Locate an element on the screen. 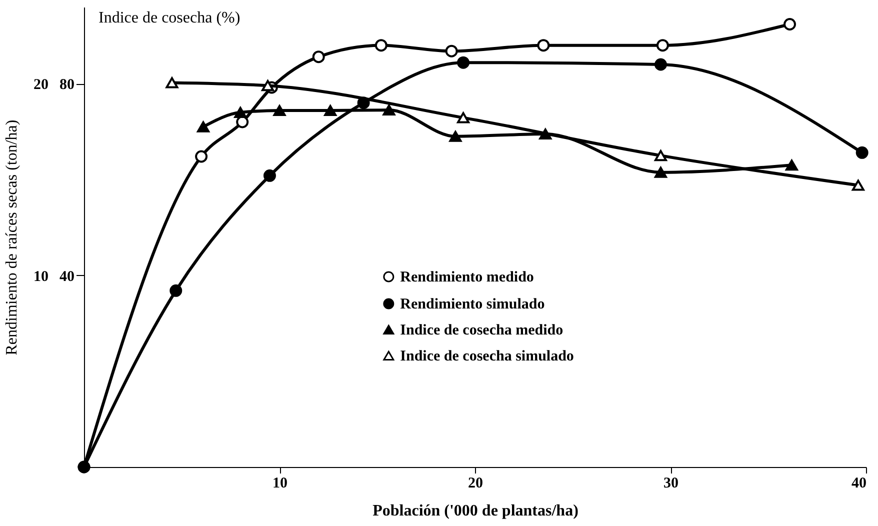  x-tick-label: 20 is located at coordinates (475, 484).